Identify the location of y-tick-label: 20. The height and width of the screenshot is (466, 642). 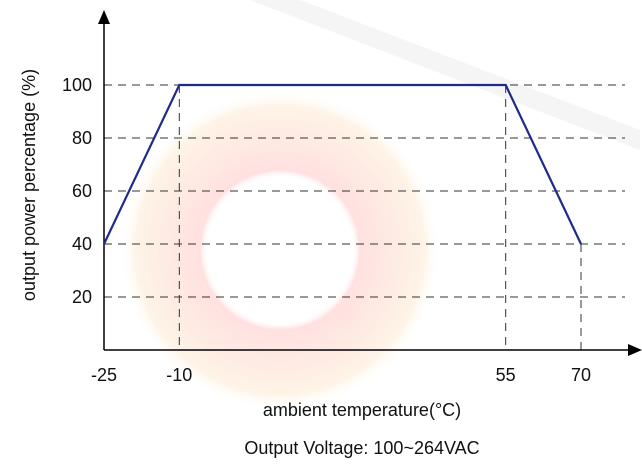
(82, 297).